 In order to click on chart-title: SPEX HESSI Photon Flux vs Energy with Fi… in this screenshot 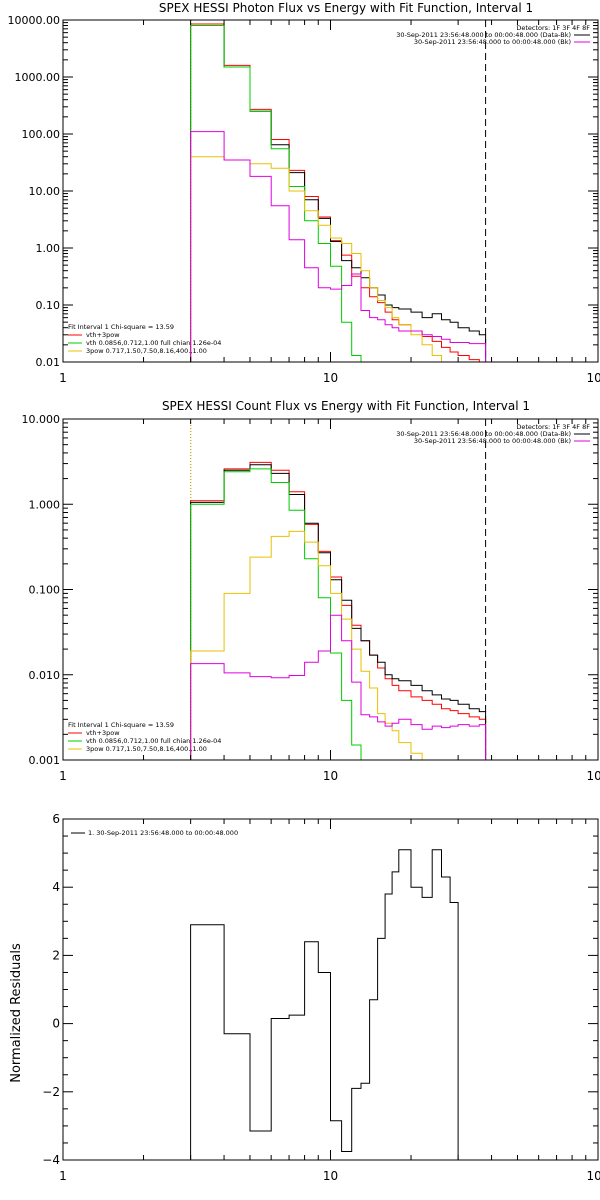, I will do `click(346, 8)`.